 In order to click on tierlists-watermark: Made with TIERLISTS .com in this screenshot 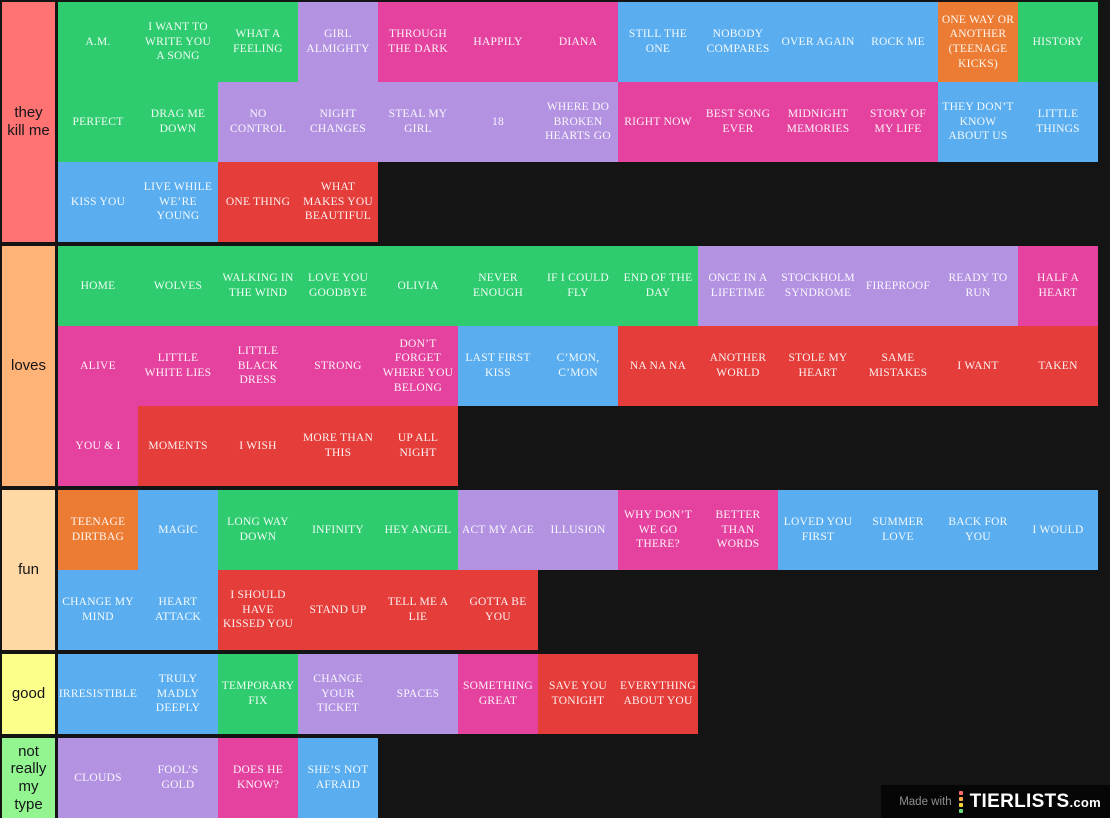, I will do `click(995, 801)`.